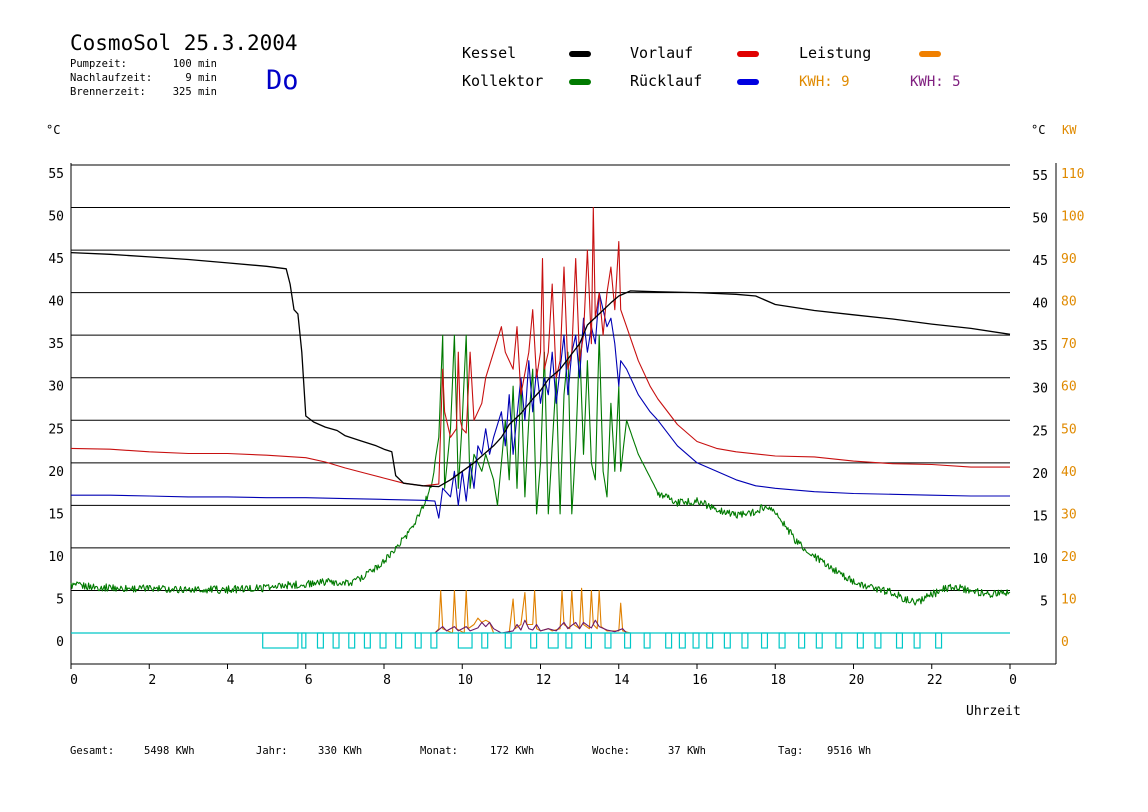 The height and width of the screenshot is (812, 1148). I want to click on y-left-tick-label: 10, so click(56, 557).